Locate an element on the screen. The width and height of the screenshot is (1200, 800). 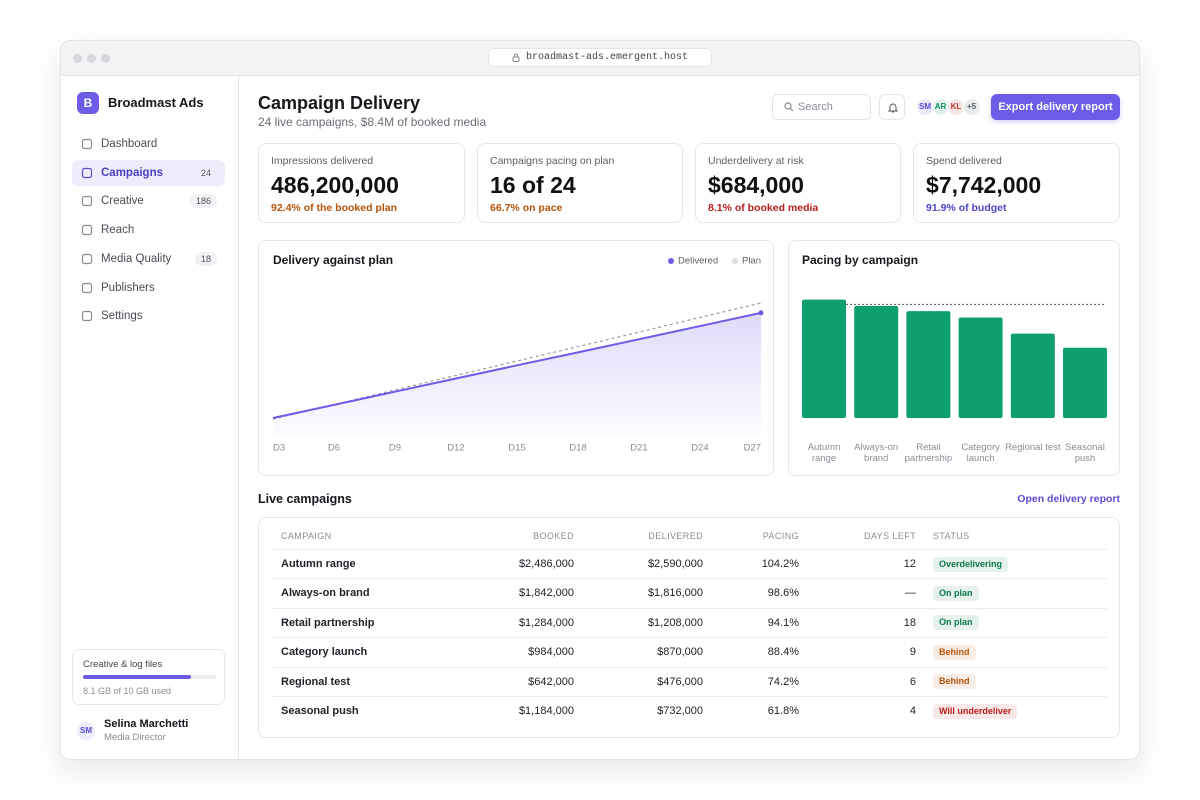
column-header: PACING is located at coordinates (780, 536).